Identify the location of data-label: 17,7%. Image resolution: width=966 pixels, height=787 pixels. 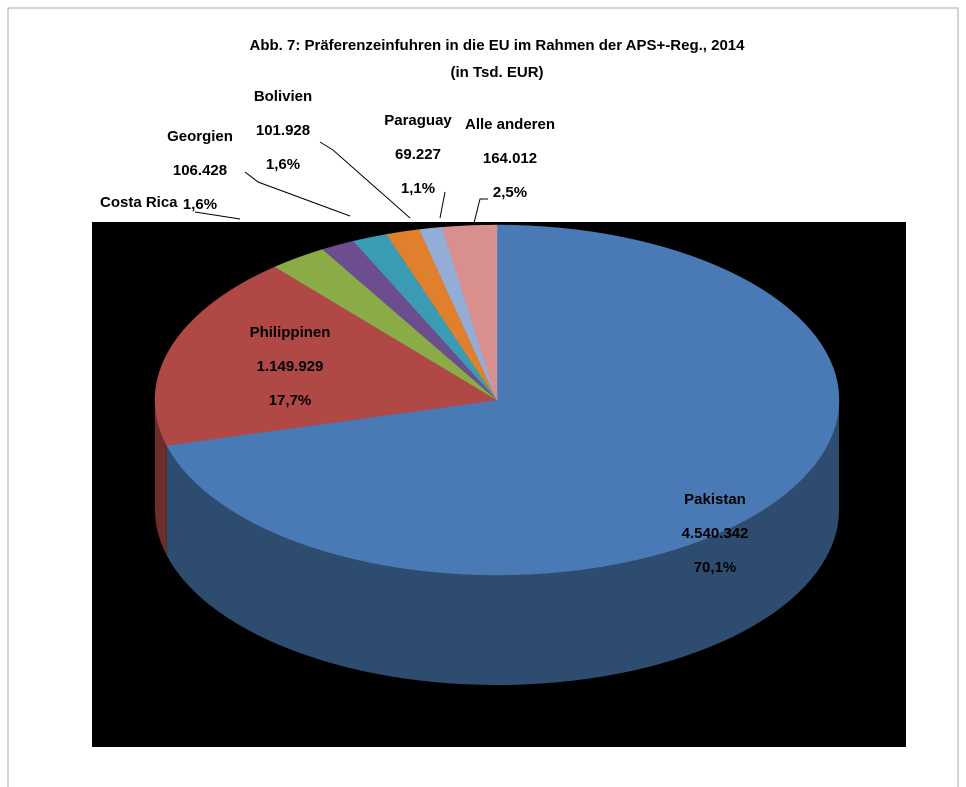
(290, 400).